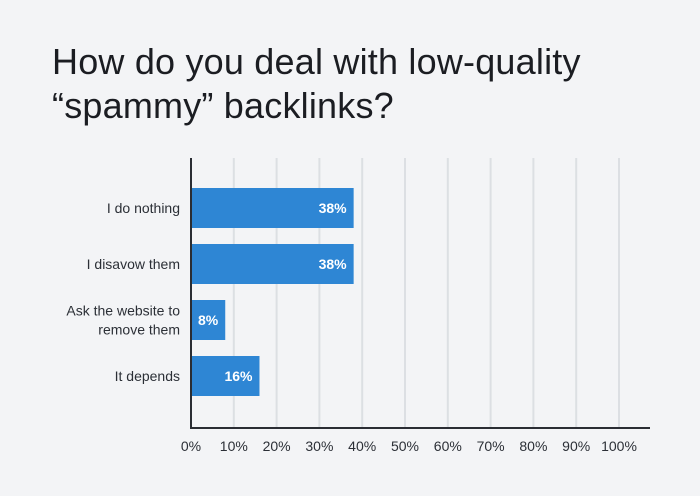 This screenshot has width=700, height=496. I want to click on category-label: I disavow them, so click(133, 264).